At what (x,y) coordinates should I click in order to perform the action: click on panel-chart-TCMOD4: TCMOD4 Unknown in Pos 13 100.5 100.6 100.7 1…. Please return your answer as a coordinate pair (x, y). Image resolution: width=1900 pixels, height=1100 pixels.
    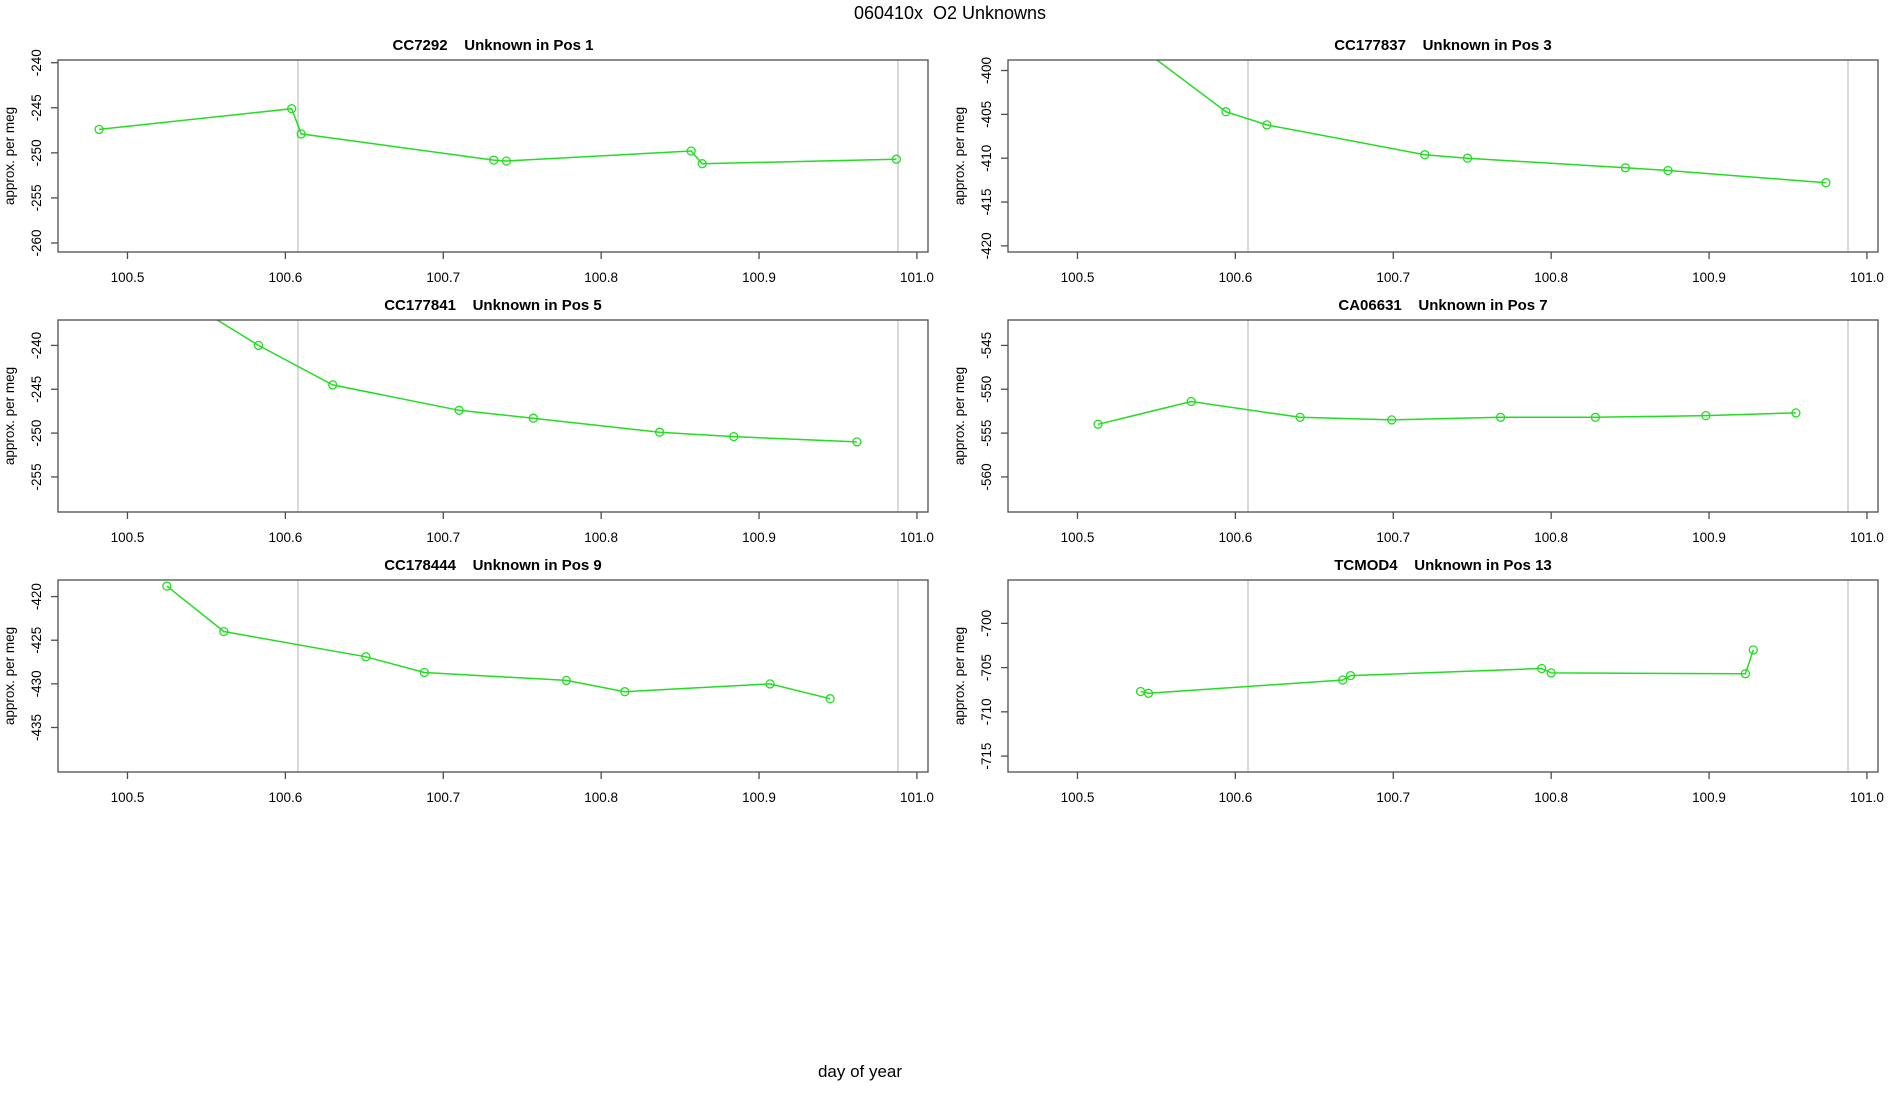
    Looking at the image, I should click on (1418, 681).